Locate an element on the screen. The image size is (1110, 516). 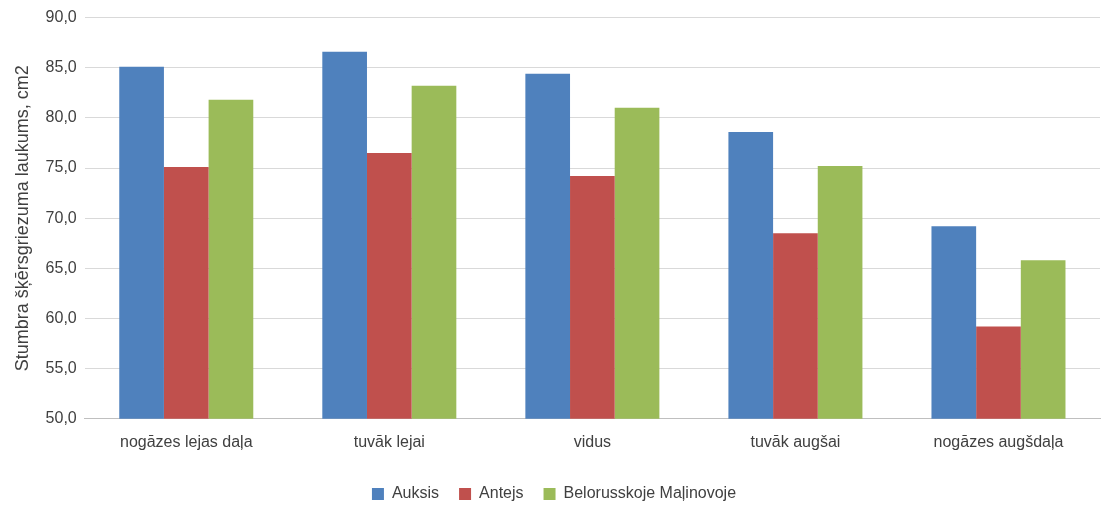
y-tick-label: 70,0 is located at coordinates (61, 217).